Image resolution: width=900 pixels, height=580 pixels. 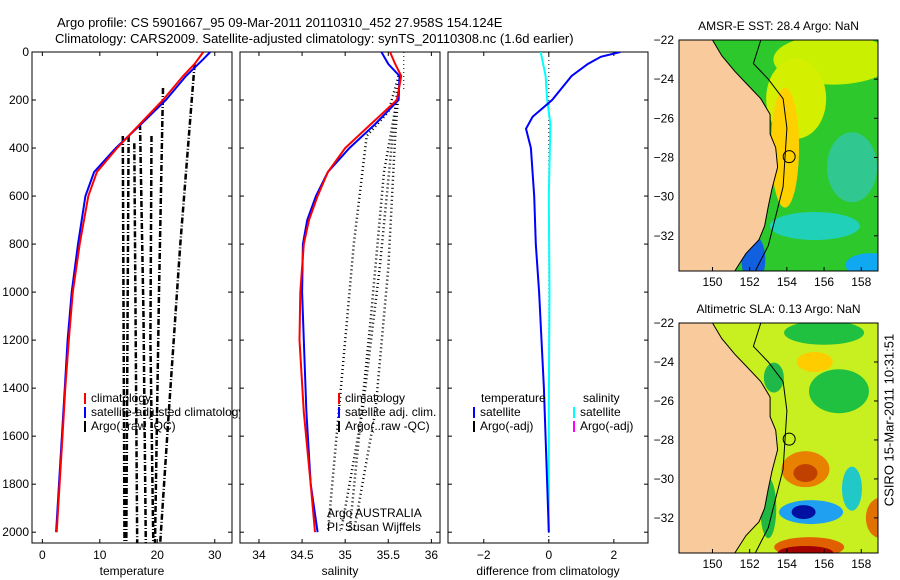 What do you see at coordinates (547, 571) in the screenshot?
I see `x-axis-label: difference from climatology` at bounding box center [547, 571].